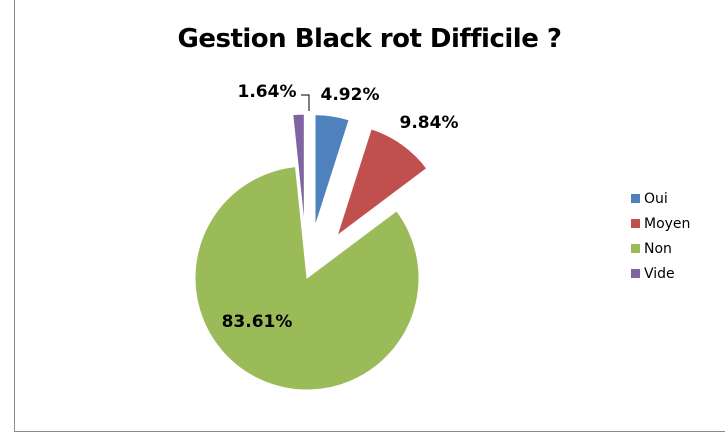  What do you see at coordinates (298, 170) in the screenshot?
I see `pie-slice-vide` at bounding box center [298, 170].